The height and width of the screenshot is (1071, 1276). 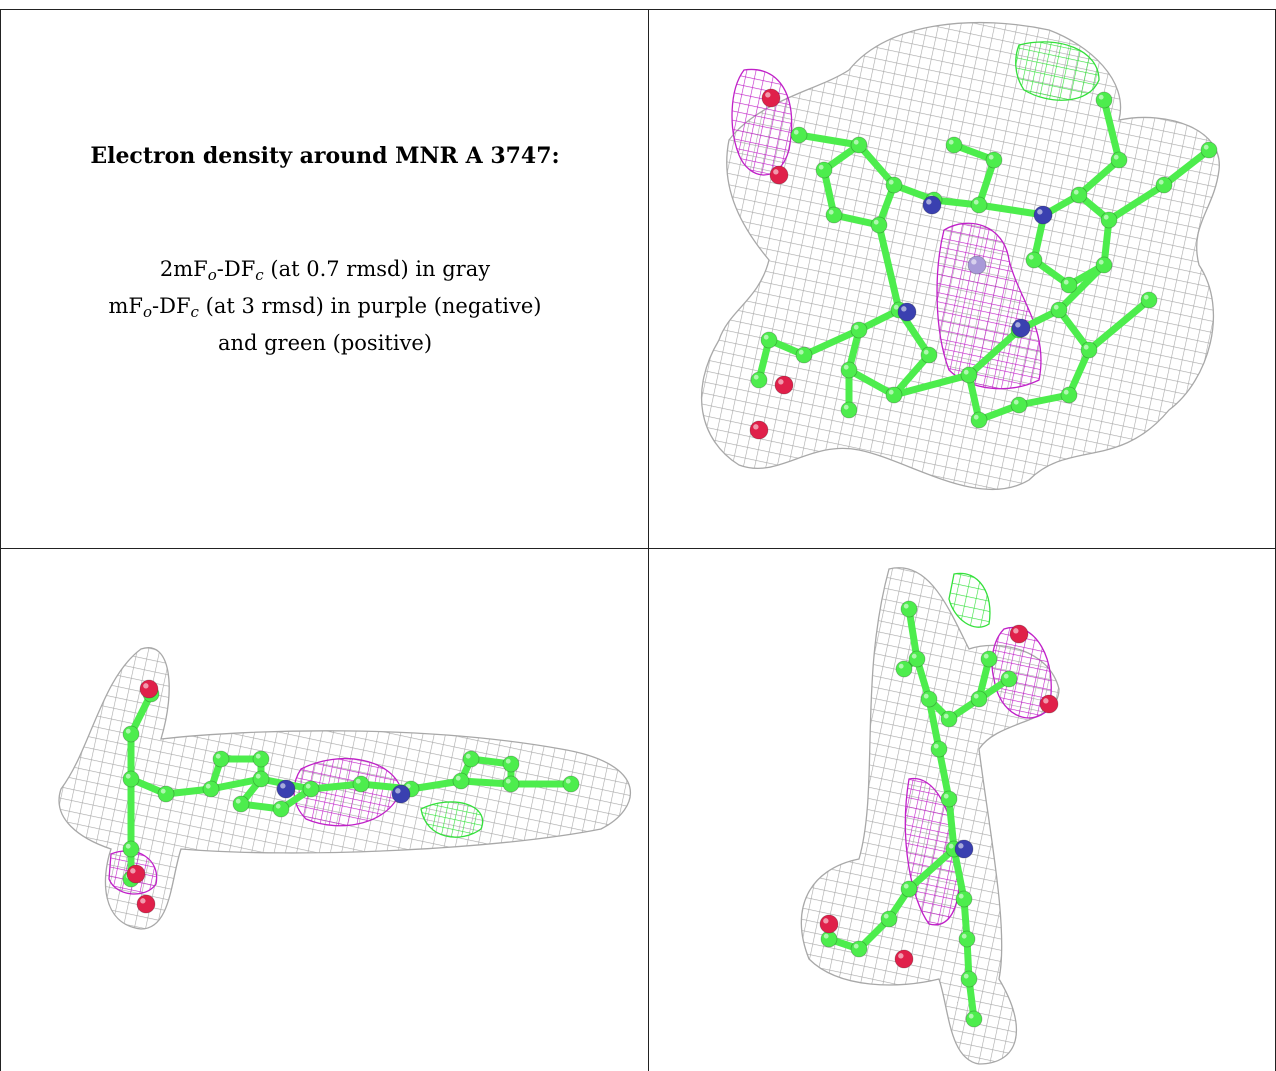 I want to click on table-divider-vertical, so click(x=648, y=540).